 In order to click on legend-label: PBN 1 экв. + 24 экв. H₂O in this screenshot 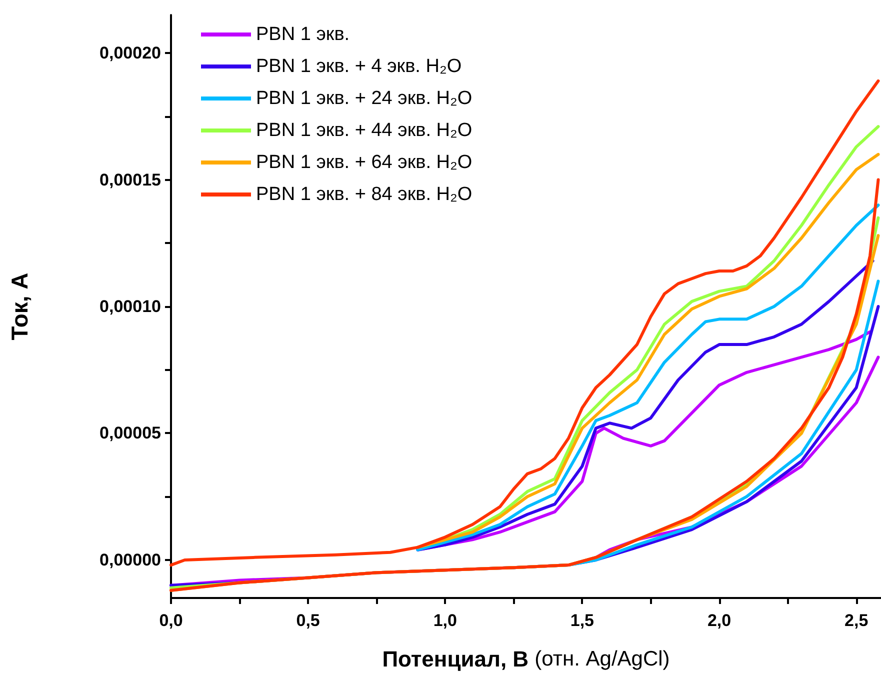, I will do `click(364, 98)`.